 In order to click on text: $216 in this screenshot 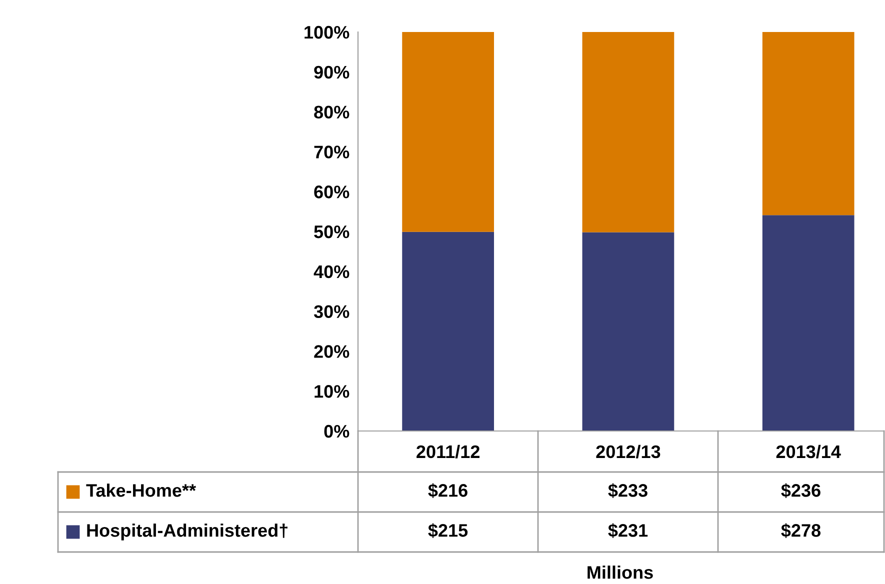, I will do `click(448, 490)`.